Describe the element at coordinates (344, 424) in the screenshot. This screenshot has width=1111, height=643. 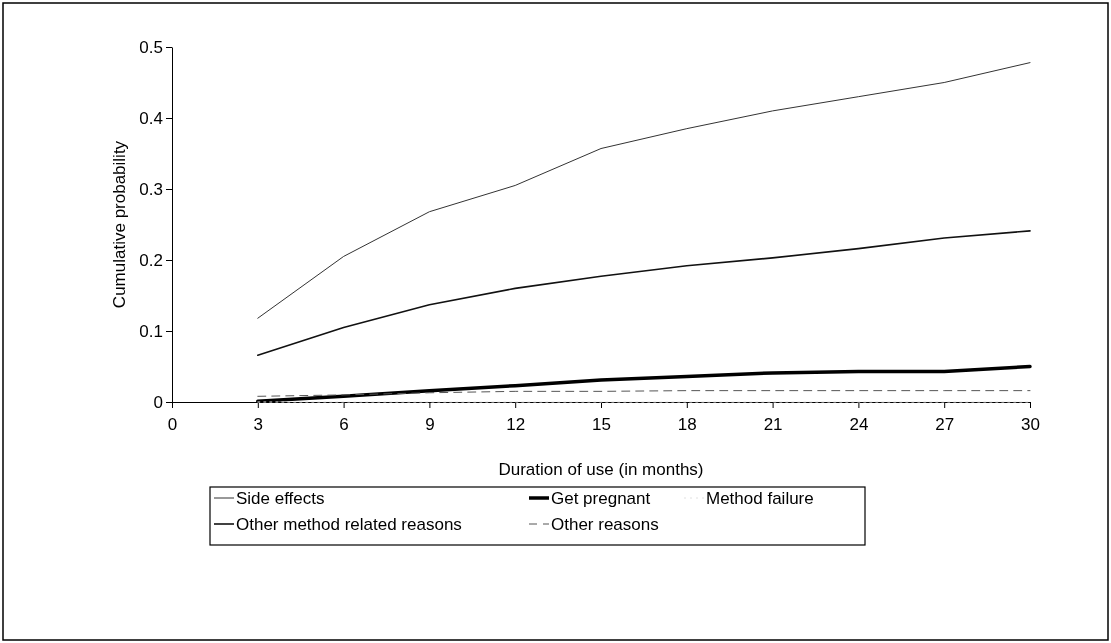
I see `x-tick-label: 6` at that location.